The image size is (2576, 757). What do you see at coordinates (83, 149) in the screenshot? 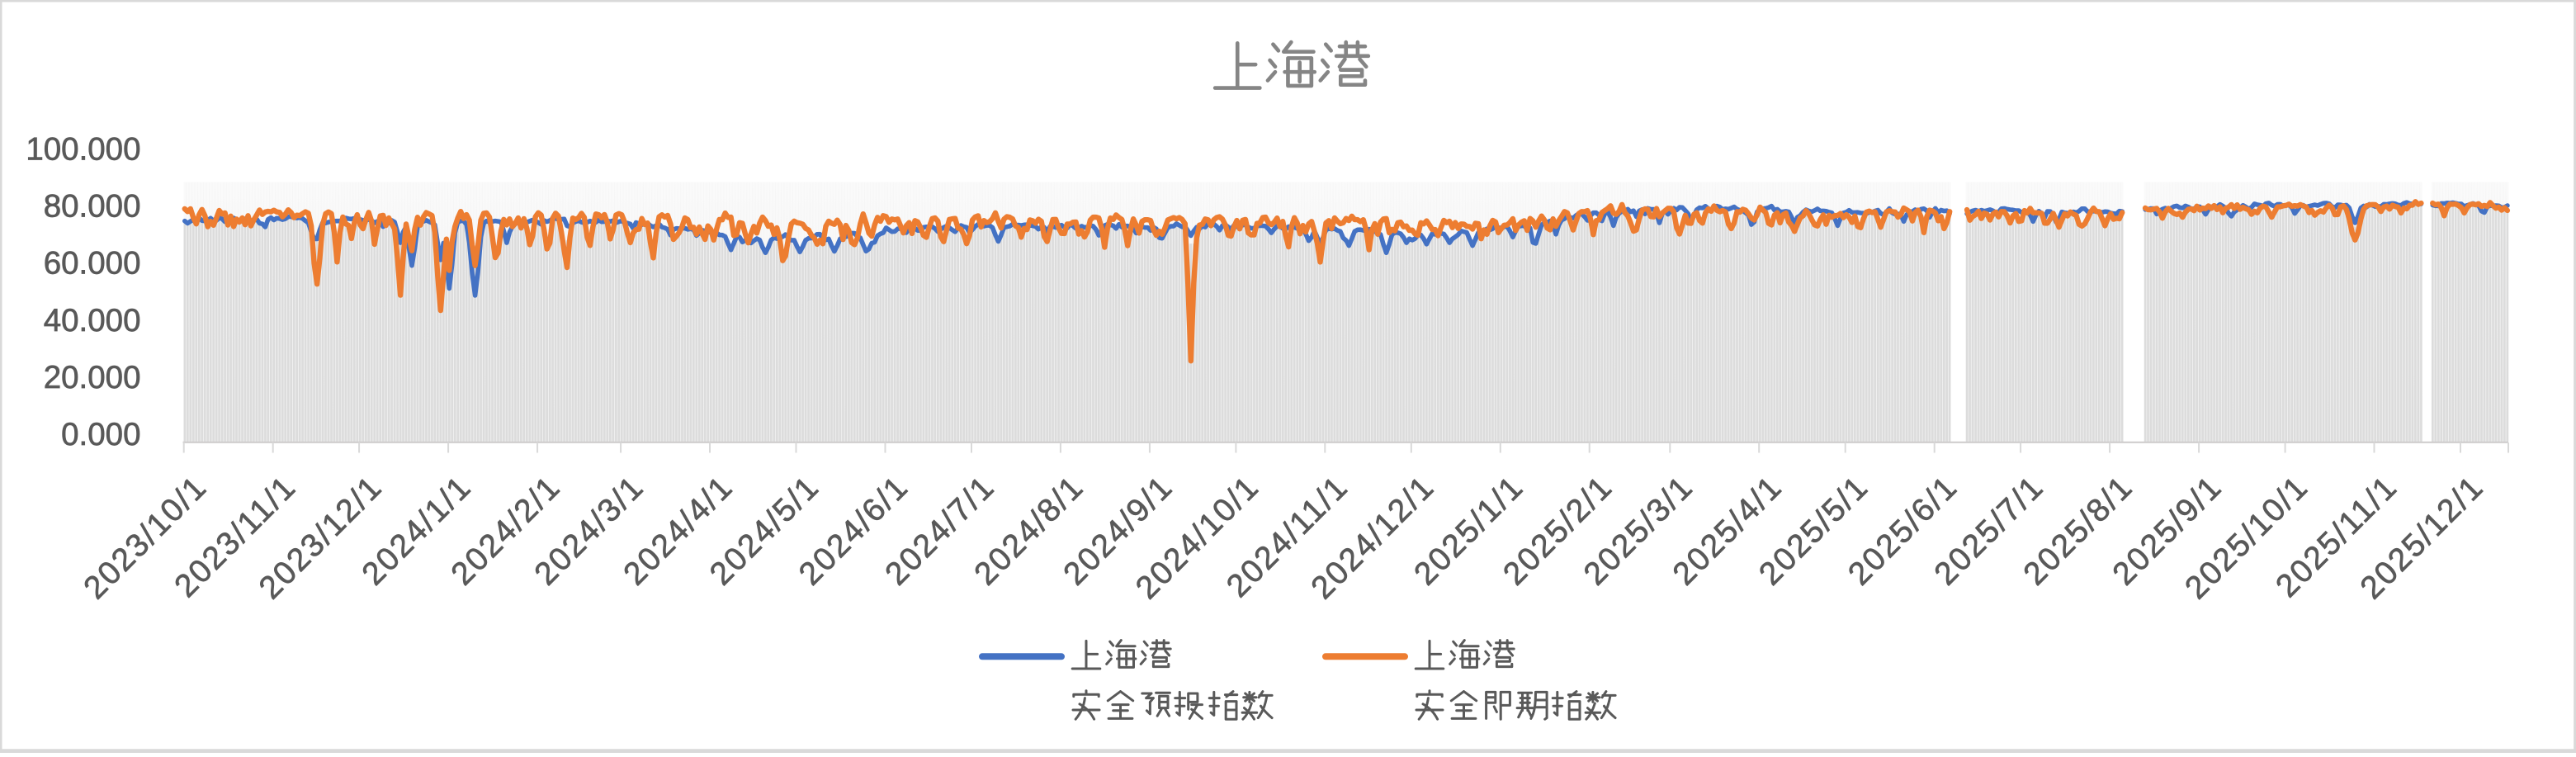
I see `svg-text: 100.000` at bounding box center [83, 149].